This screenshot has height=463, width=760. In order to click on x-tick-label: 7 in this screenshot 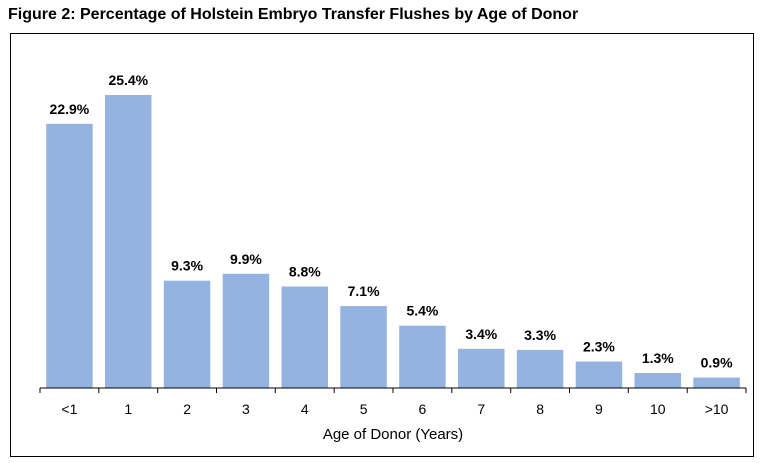, I will do `click(481, 409)`.